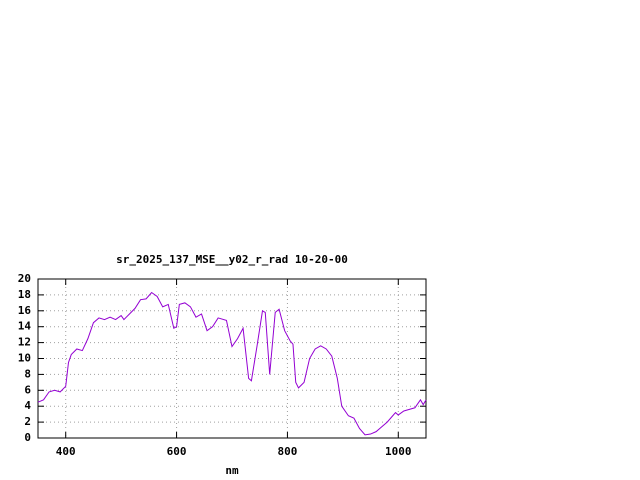 Image resolution: width=640 pixels, height=480 pixels. What do you see at coordinates (232, 470) in the screenshot?
I see `x-axis-label: nm` at bounding box center [232, 470].